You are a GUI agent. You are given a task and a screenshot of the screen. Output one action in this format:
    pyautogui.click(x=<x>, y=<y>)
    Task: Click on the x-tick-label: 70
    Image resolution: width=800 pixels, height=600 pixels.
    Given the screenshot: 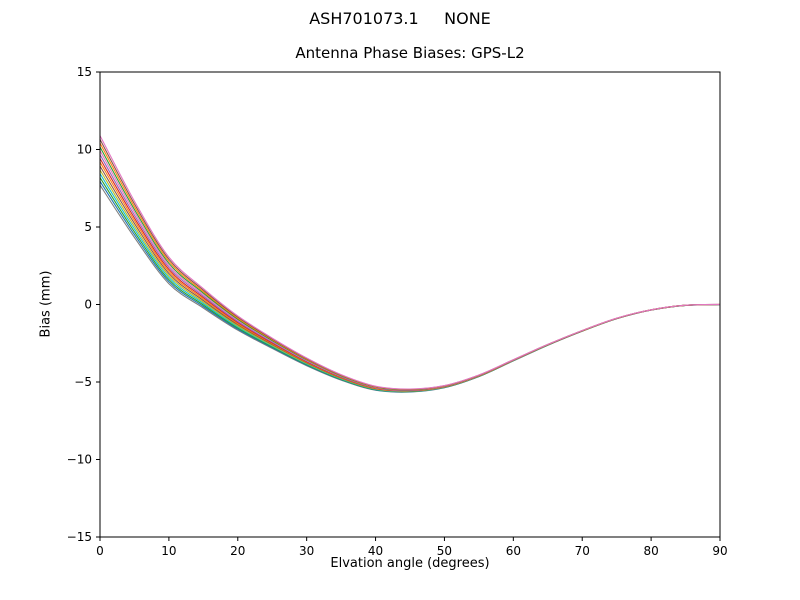 What is the action you would take?
    pyautogui.click(x=582, y=551)
    